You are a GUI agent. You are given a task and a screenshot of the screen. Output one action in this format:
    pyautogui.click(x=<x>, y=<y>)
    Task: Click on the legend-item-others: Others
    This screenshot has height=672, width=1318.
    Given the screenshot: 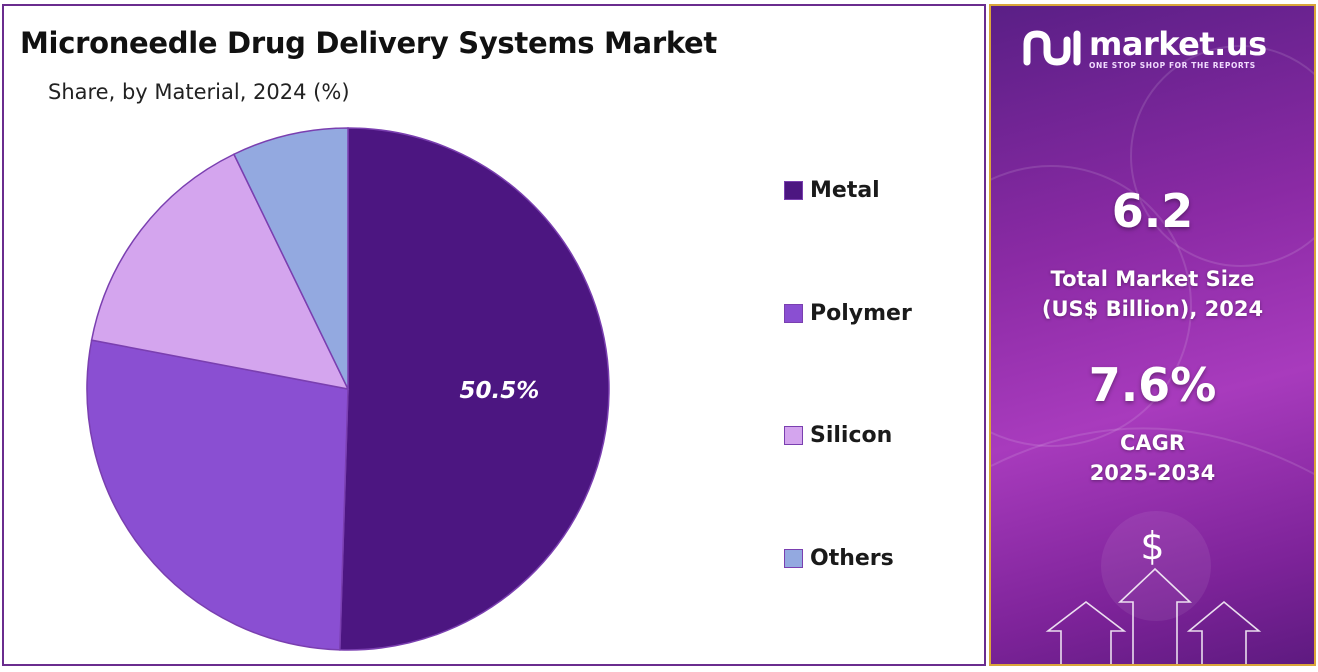 What is the action you would take?
    pyautogui.click(x=839, y=558)
    